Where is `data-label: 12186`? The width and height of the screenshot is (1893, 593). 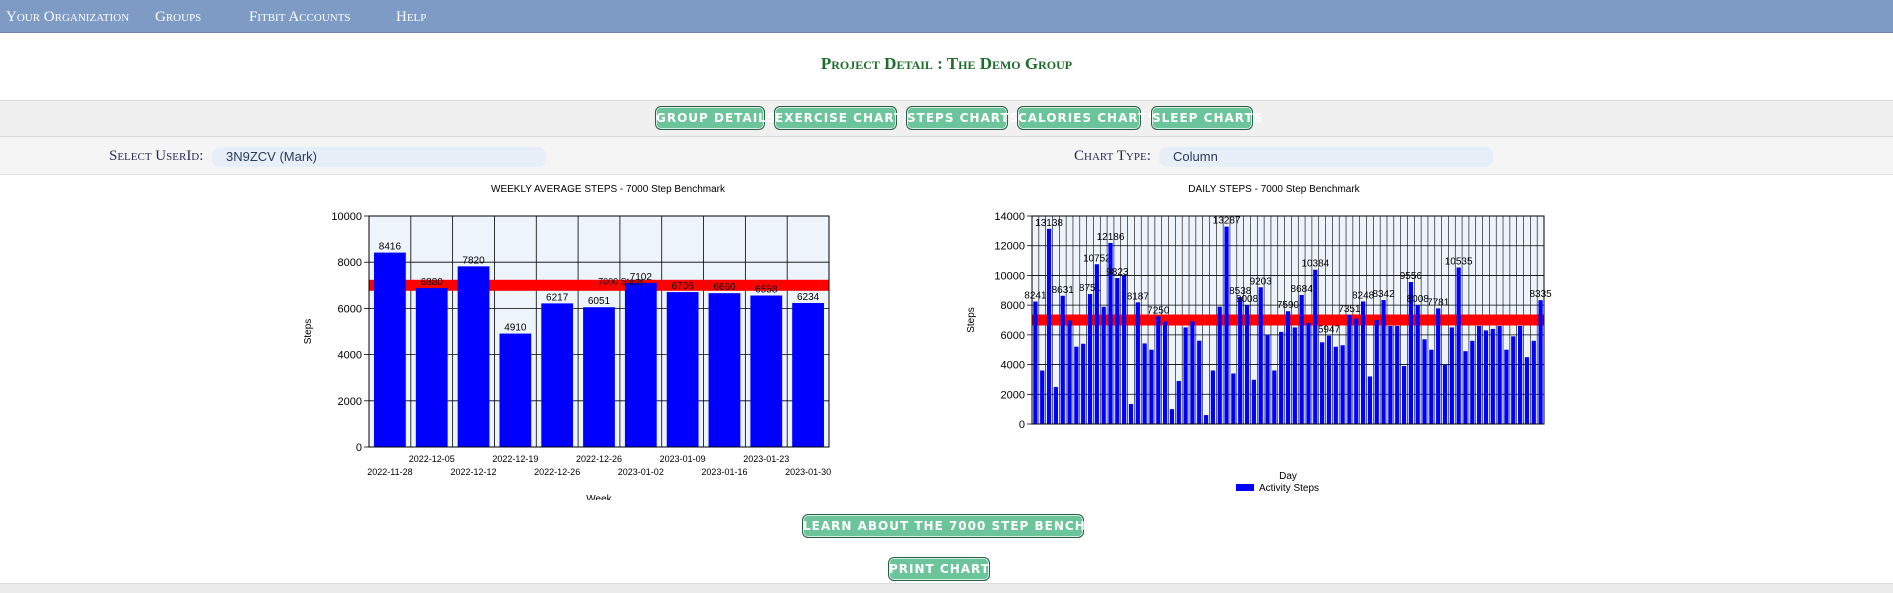
data-label: 12186 is located at coordinates (1111, 237).